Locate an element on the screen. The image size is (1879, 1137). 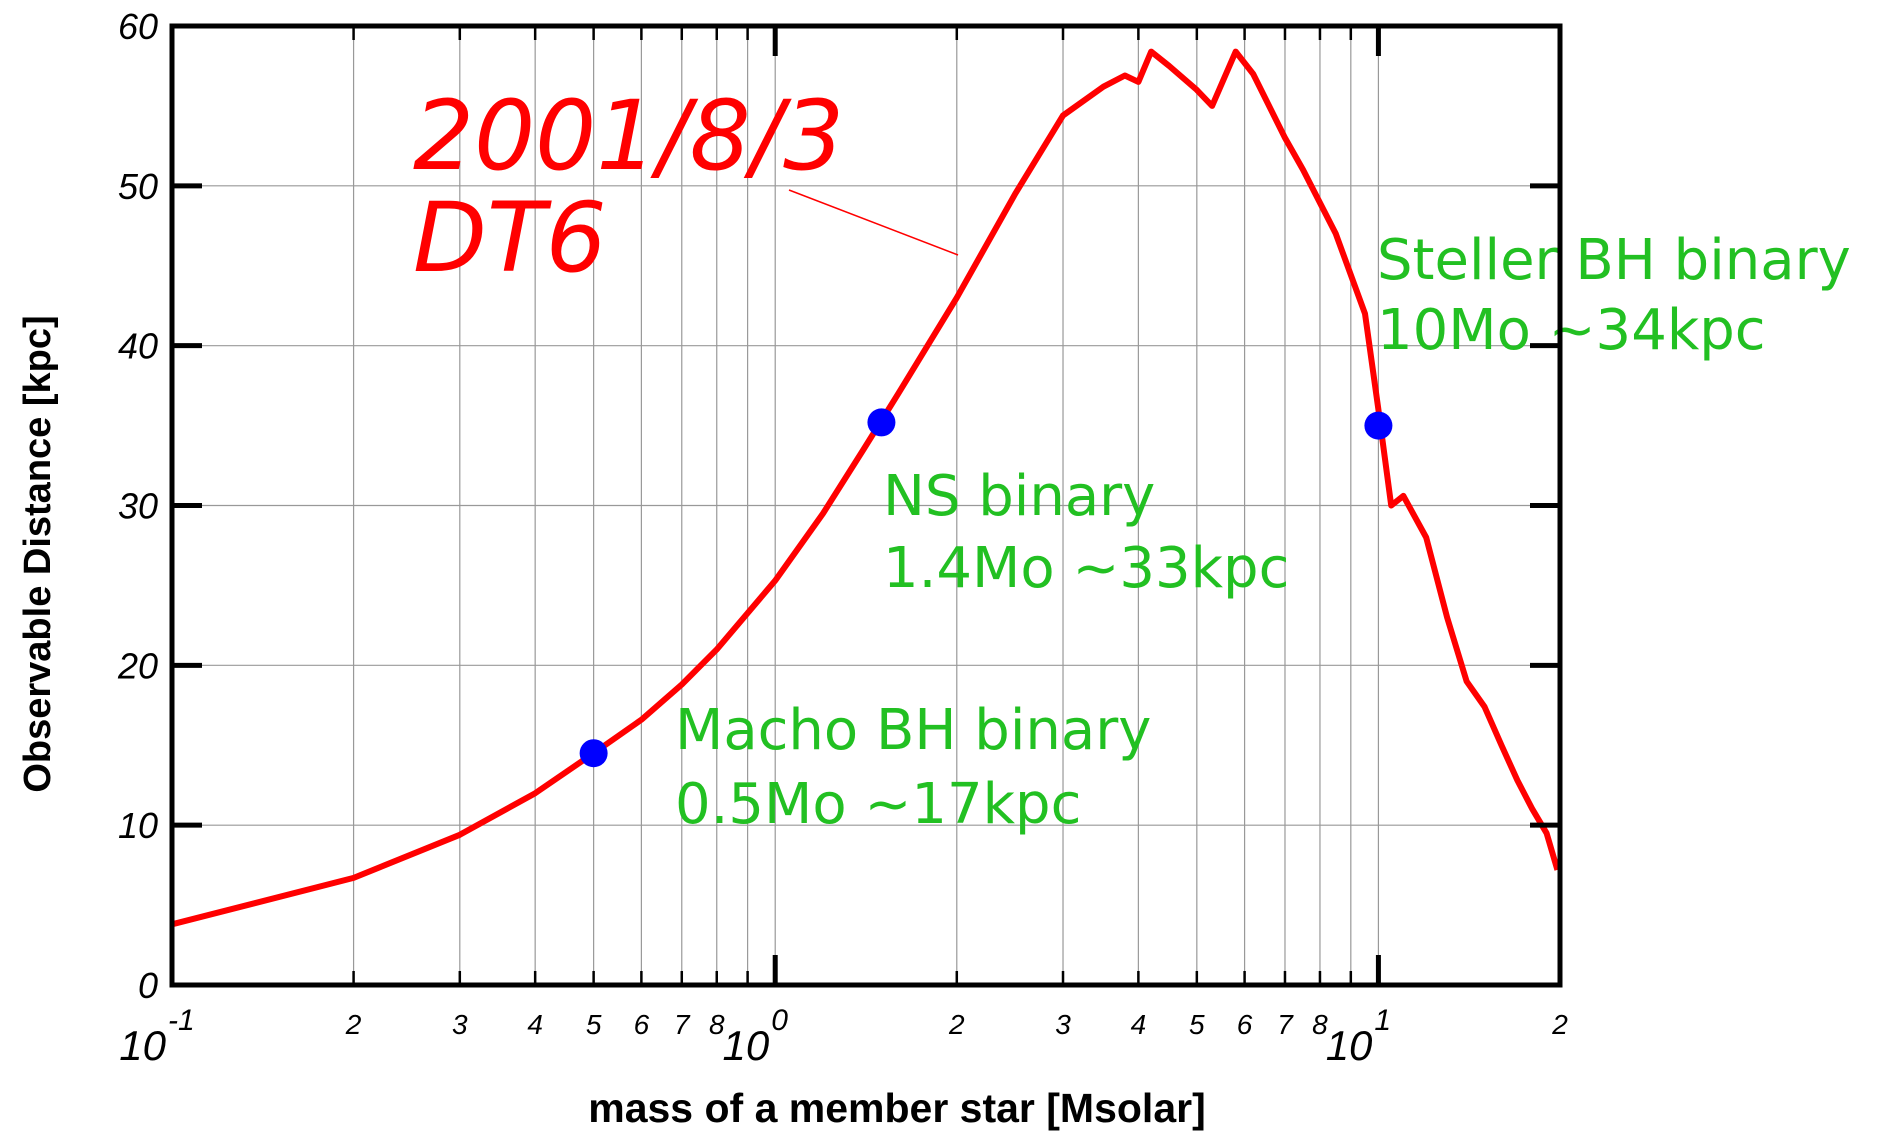
annotation: 2001/8/3 is located at coordinates (628, 136).